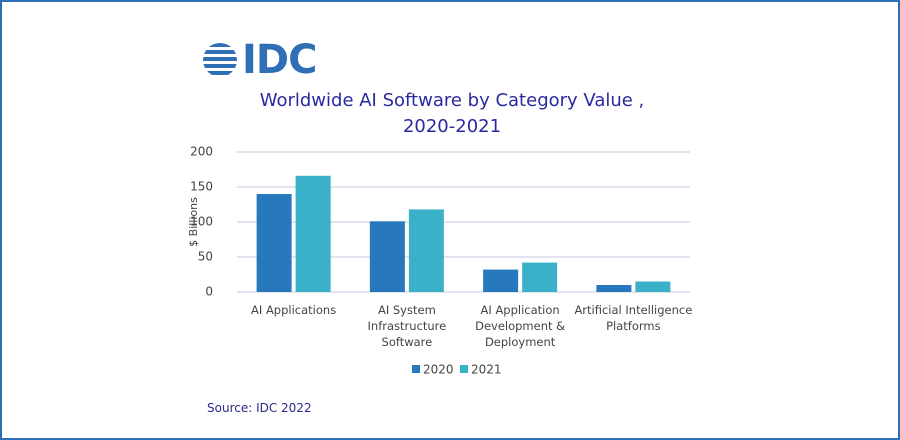 Image resolution: width=900 pixels, height=440 pixels. I want to click on x-tick-label: AI System Infrastructure Software, so click(407, 326).